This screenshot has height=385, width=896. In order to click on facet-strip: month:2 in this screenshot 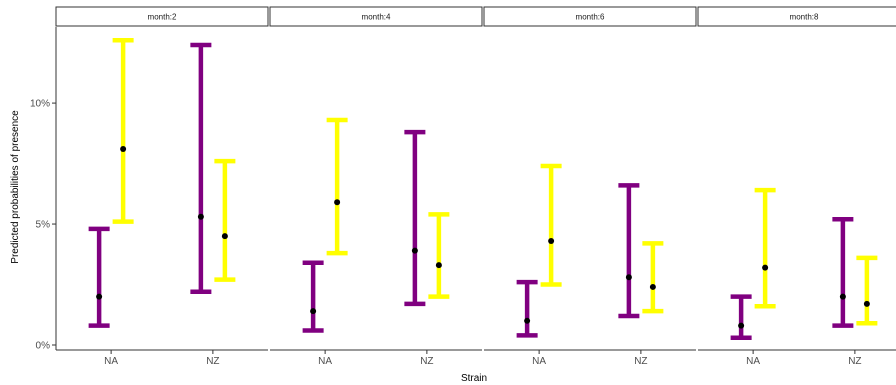, I will do `click(162, 16)`.